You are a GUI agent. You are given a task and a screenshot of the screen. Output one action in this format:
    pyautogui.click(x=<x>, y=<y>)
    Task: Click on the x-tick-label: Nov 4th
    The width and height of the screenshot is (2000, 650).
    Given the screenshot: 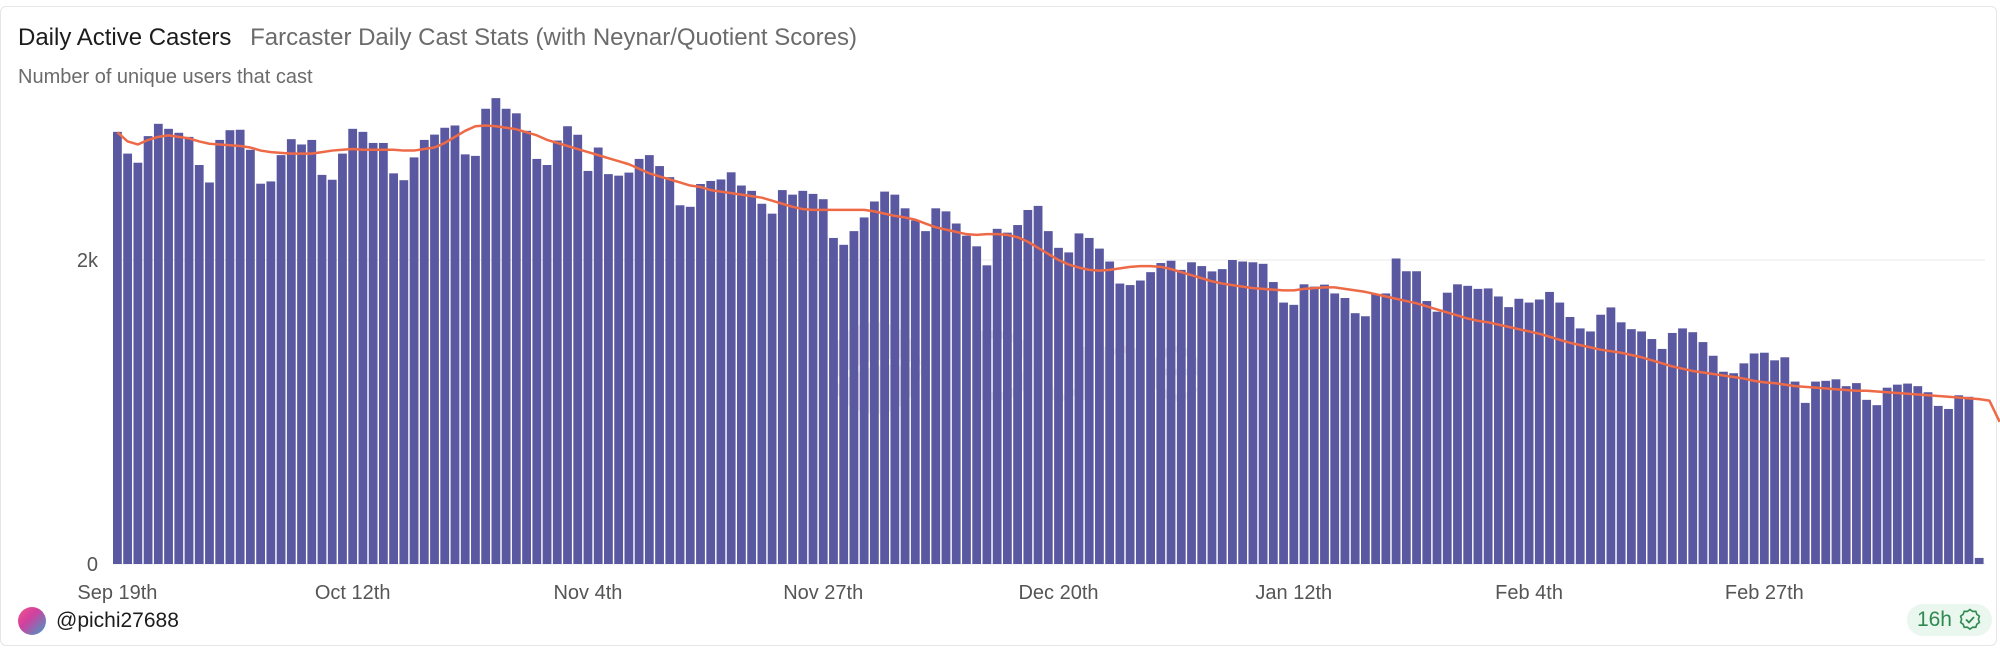 What is the action you would take?
    pyautogui.click(x=587, y=593)
    